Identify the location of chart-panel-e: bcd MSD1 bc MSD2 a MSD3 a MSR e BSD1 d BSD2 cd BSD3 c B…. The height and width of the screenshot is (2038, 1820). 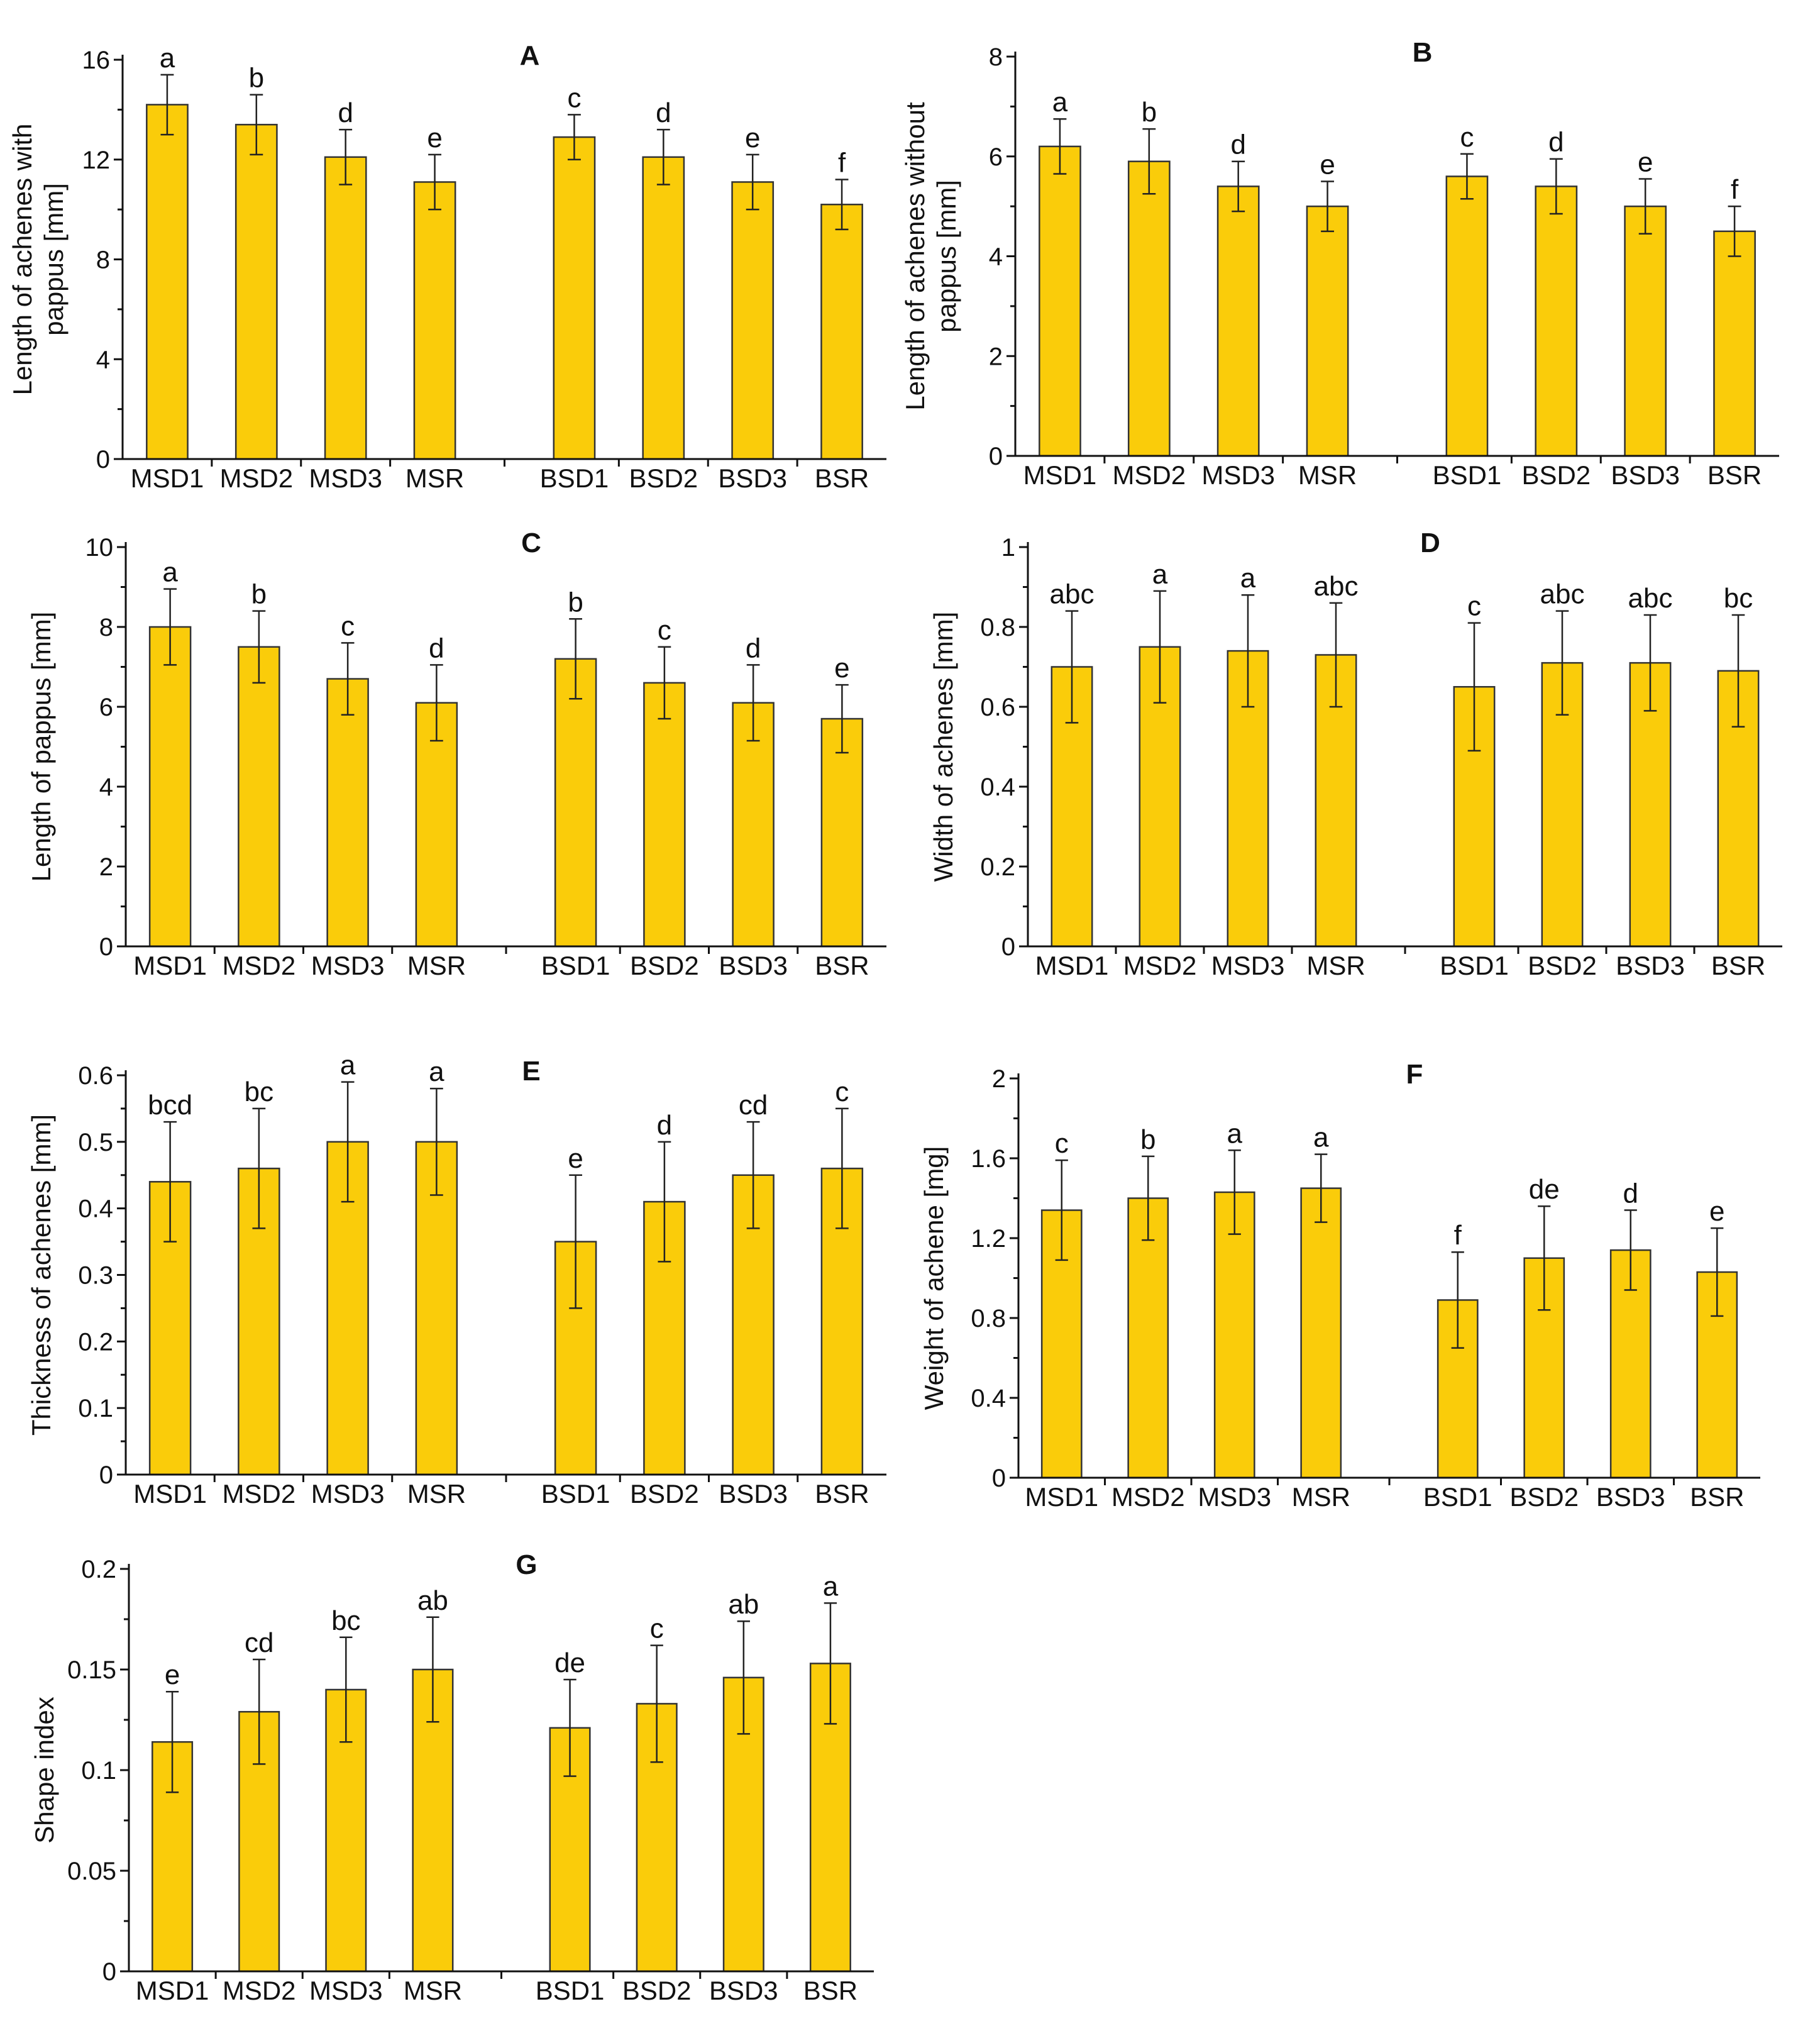
(452, 1276).